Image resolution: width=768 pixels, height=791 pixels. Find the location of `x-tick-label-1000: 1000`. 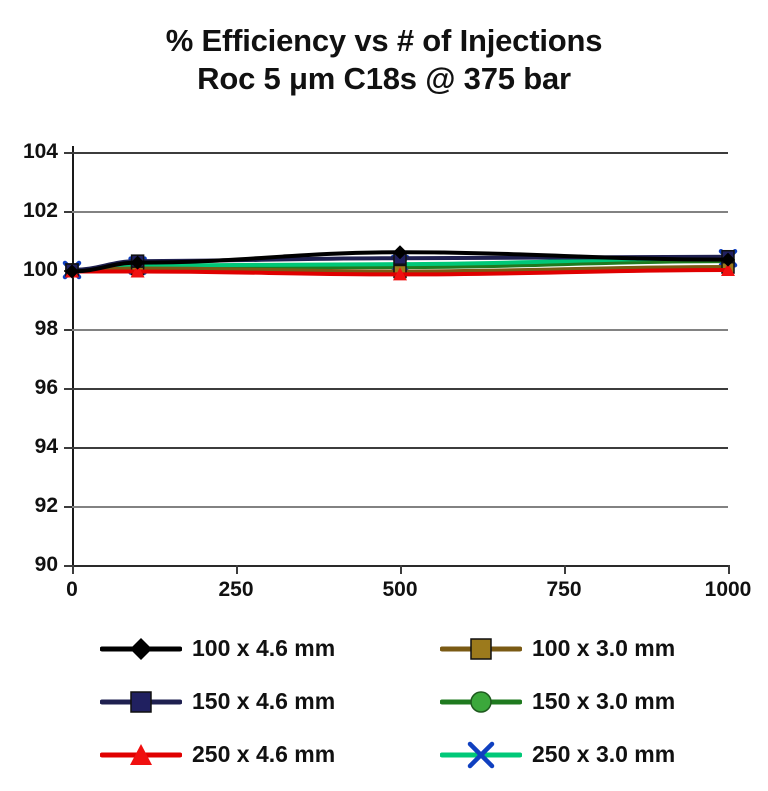

x-tick-label-1000: 1000 is located at coordinates (728, 589).